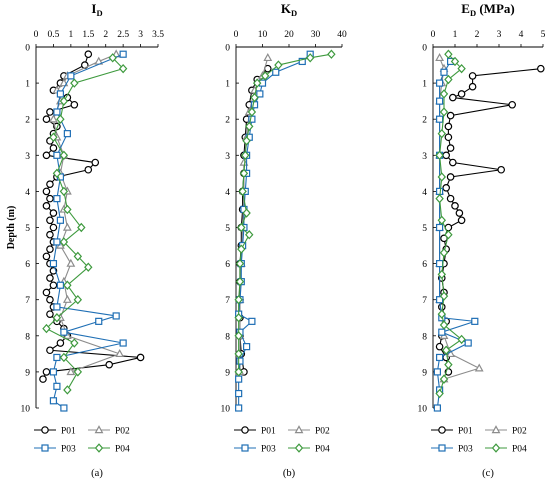 The width and height of the screenshot is (550, 483). Describe the element at coordinates (227, 337) in the screenshot. I see `y-tick-label: 8` at that location.